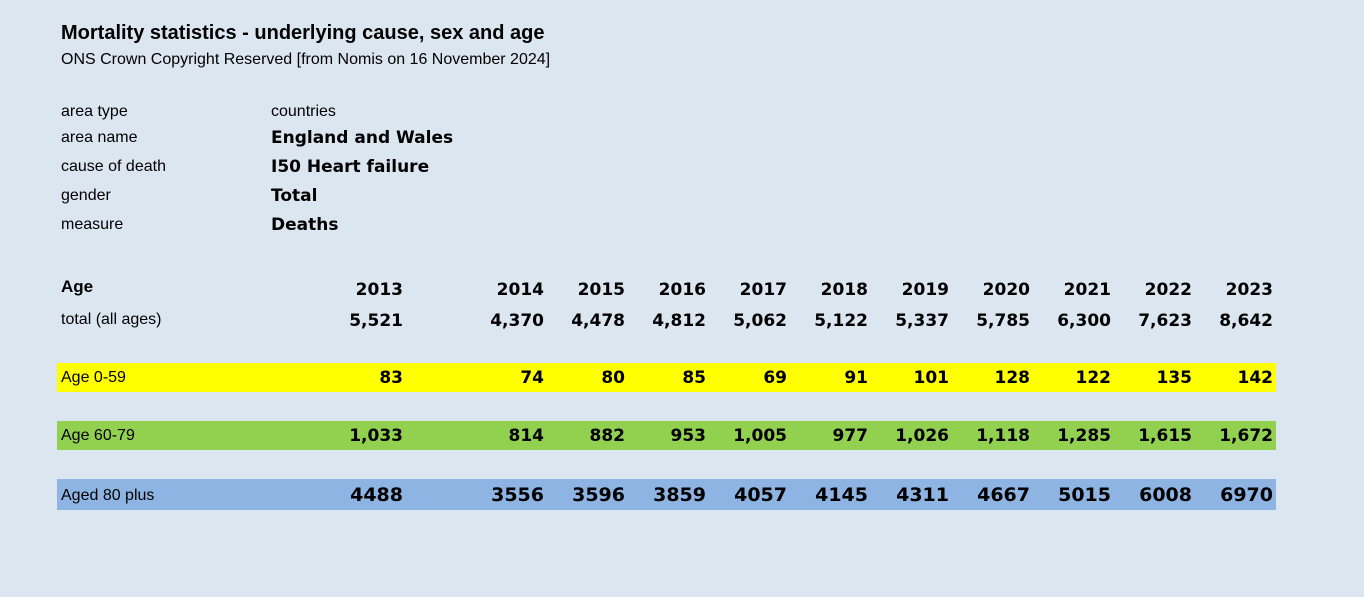 This screenshot has width=1364, height=597. I want to click on table-cell: 74, so click(532, 378).